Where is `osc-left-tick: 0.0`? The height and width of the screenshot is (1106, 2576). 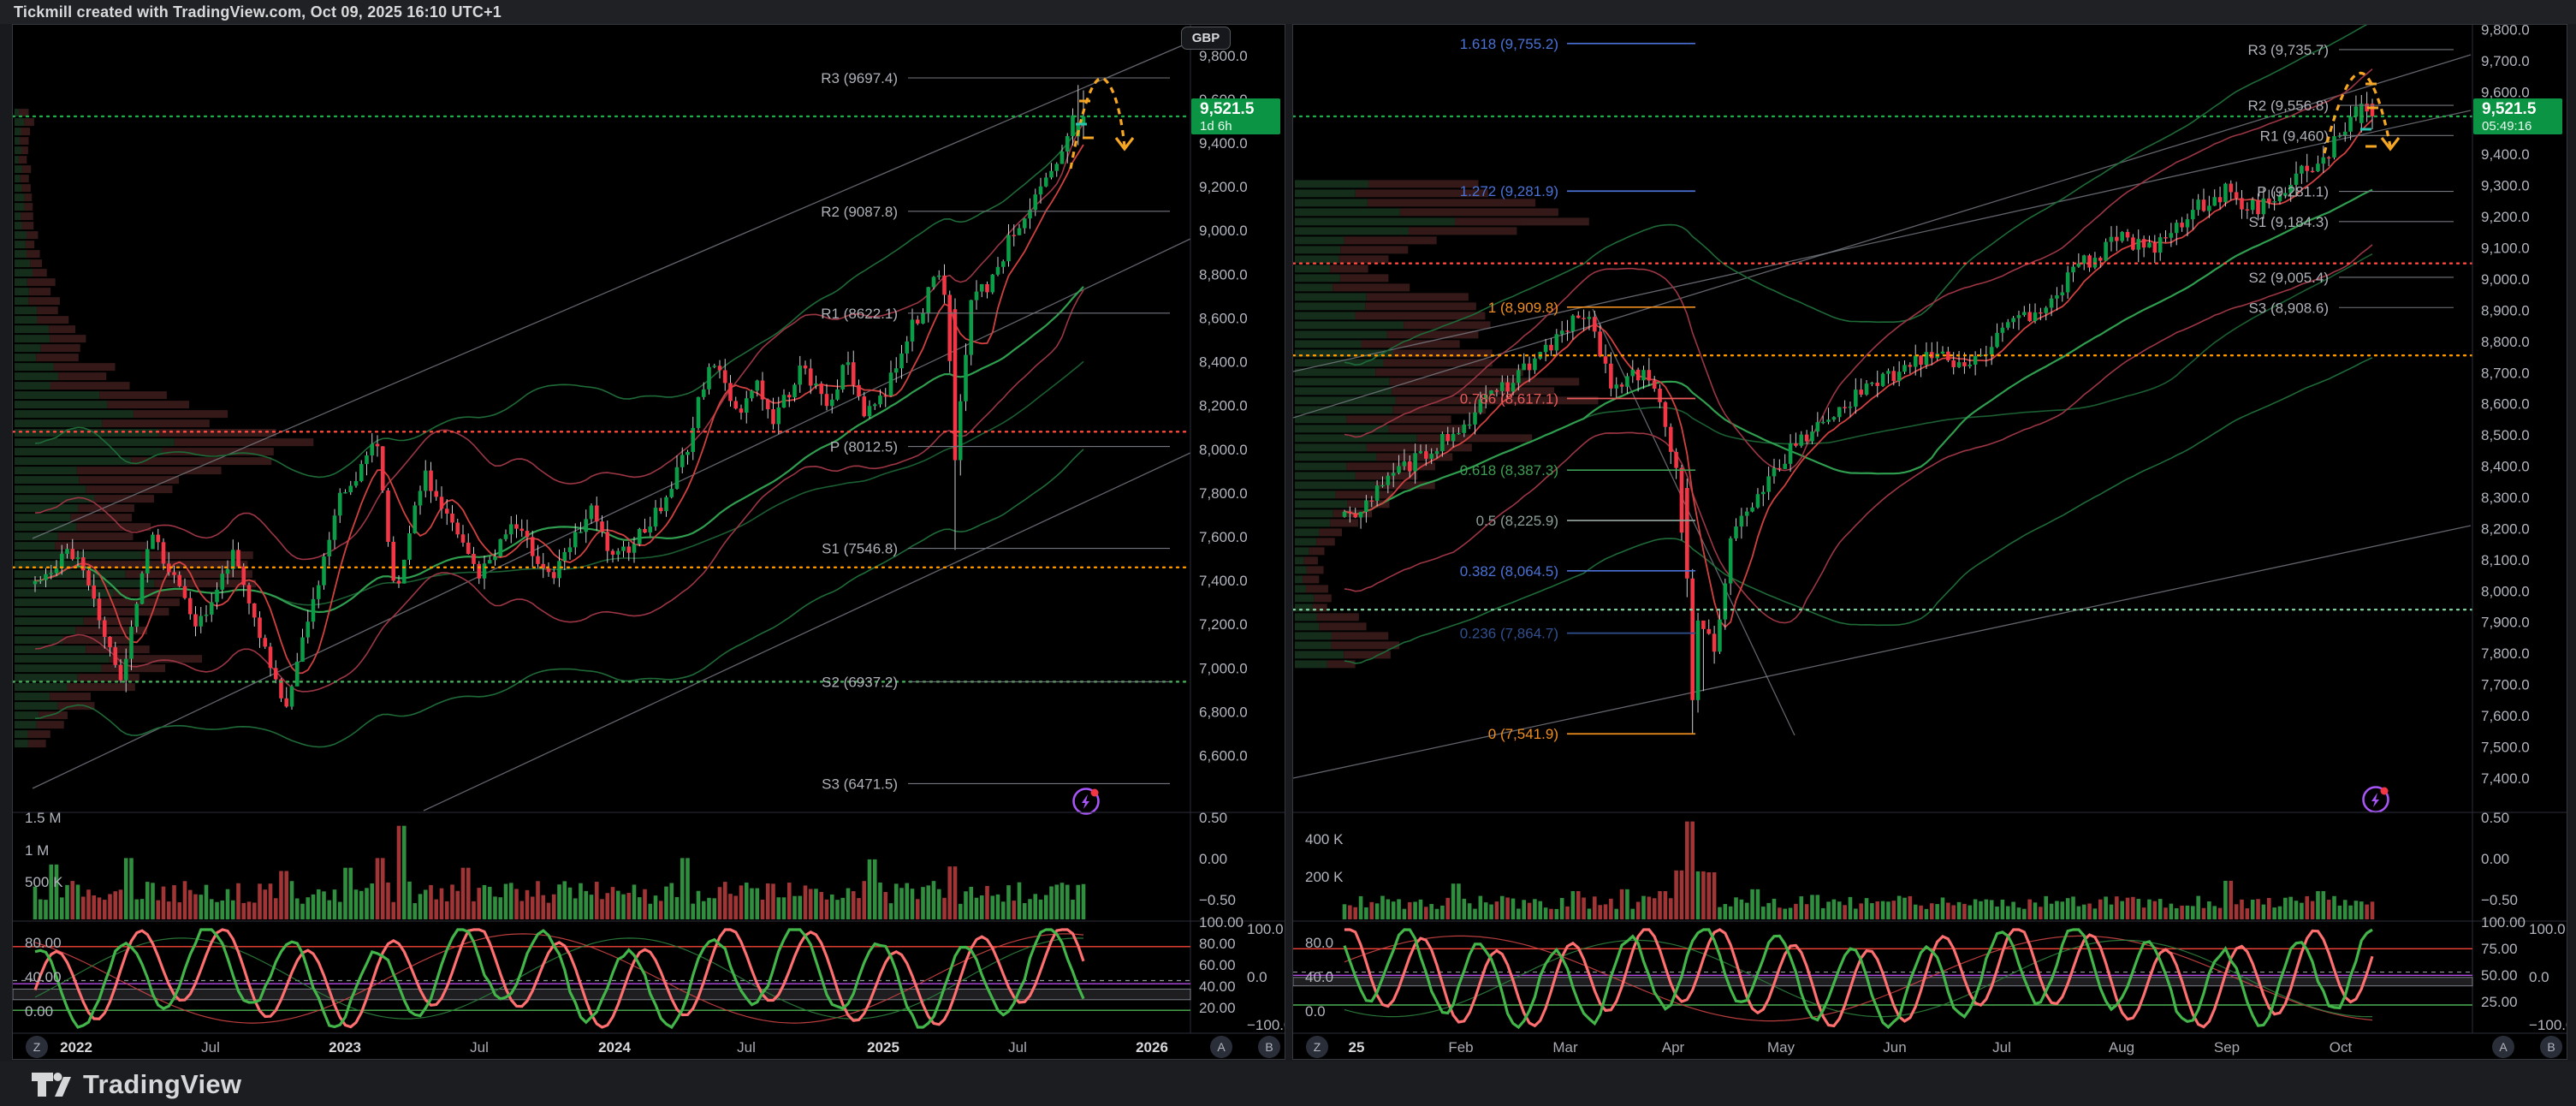
osc-left-tick: 0.0 is located at coordinates (1315, 1011).